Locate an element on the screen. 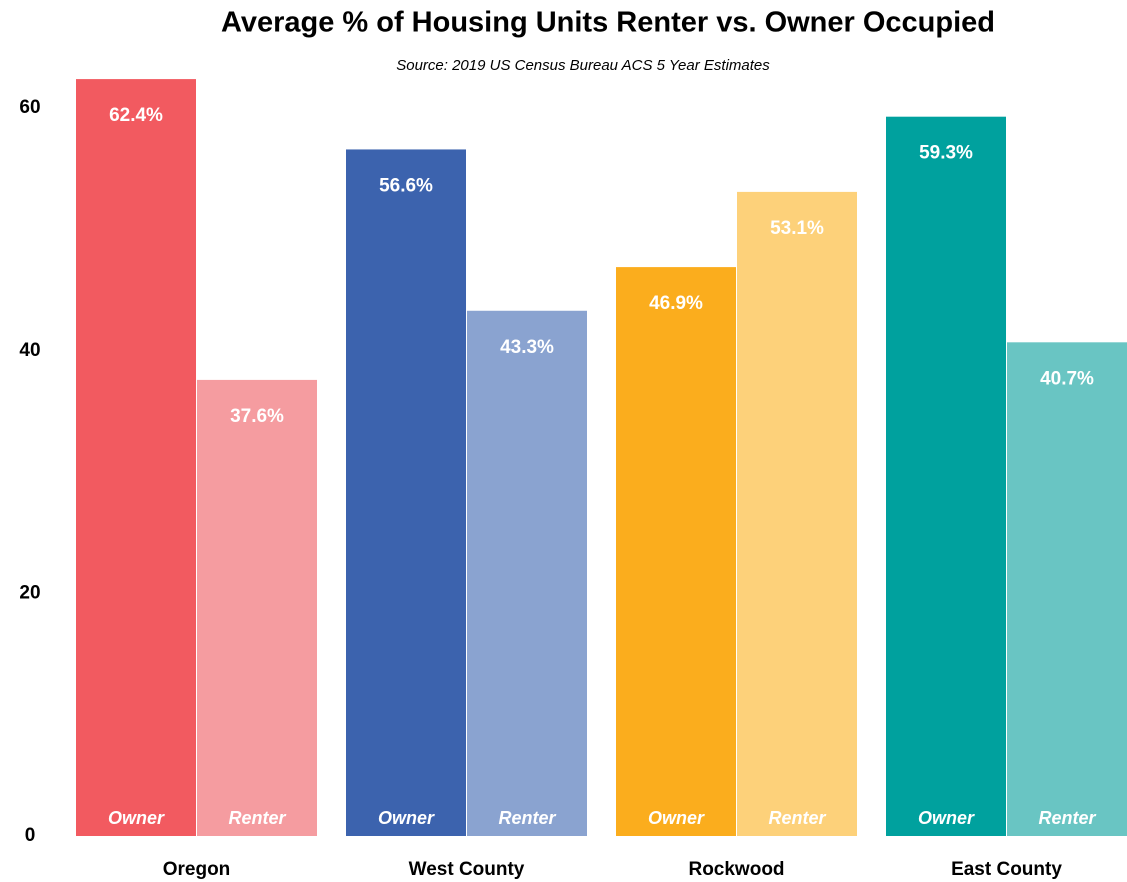 The image size is (1127, 882). data-label: 43.3% is located at coordinates (527, 347).